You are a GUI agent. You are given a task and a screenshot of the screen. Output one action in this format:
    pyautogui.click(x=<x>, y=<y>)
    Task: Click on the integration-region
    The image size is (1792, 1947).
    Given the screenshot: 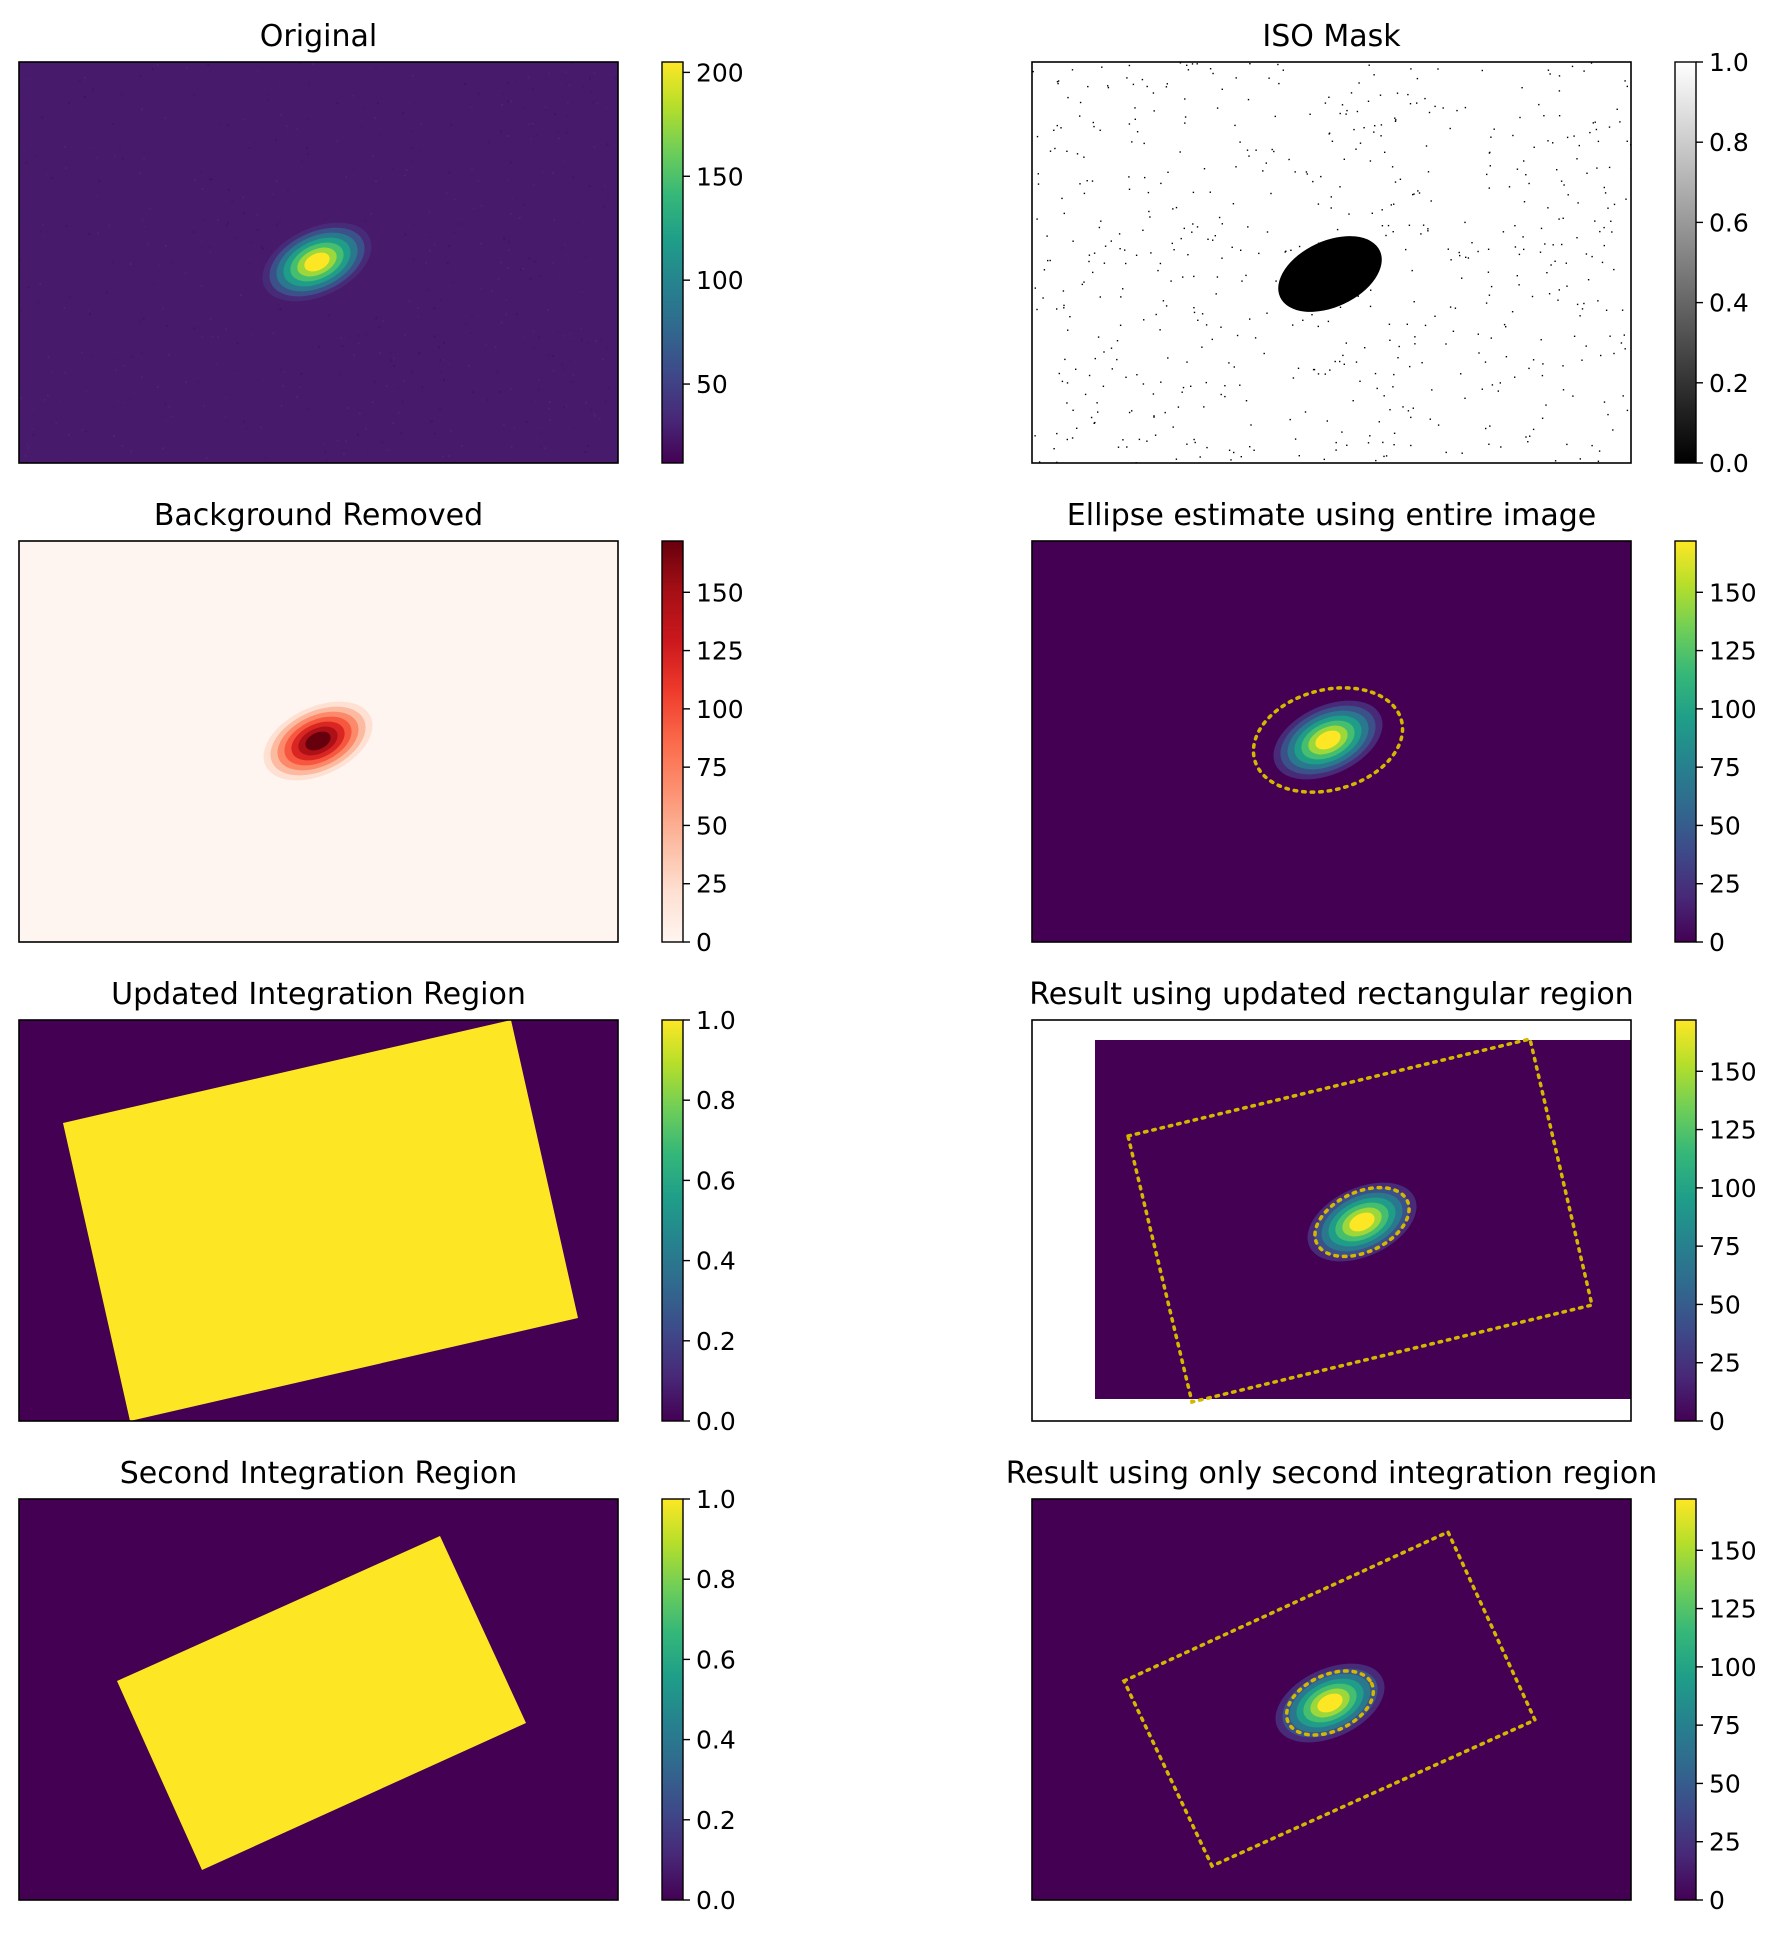 What is the action you would take?
    pyautogui.click(x=321, y=1703)
    